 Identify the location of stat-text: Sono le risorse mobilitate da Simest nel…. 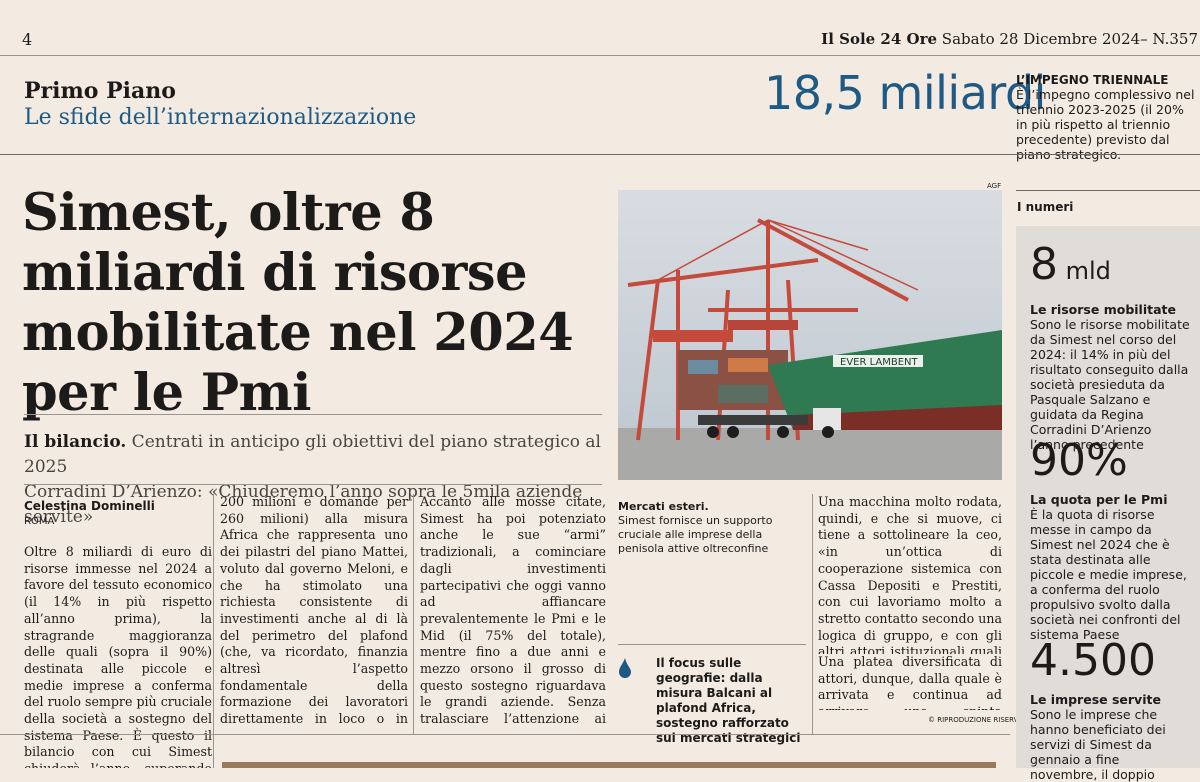
(1110, 384).